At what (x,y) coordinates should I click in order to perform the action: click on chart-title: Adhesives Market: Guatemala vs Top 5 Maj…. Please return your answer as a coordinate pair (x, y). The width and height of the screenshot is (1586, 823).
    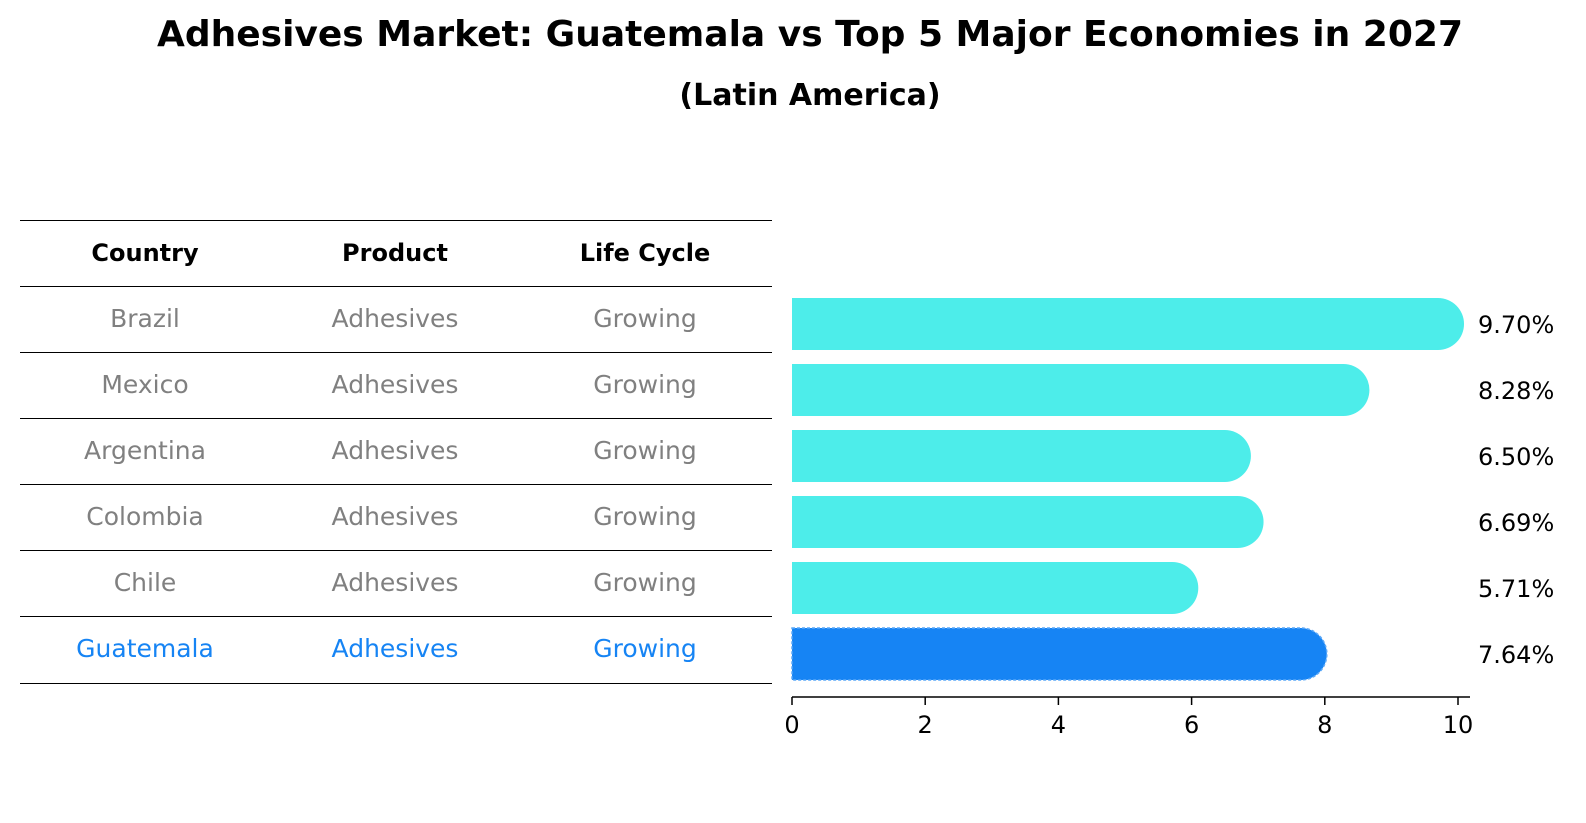
    Looking at the image, I should click on (809, 34).